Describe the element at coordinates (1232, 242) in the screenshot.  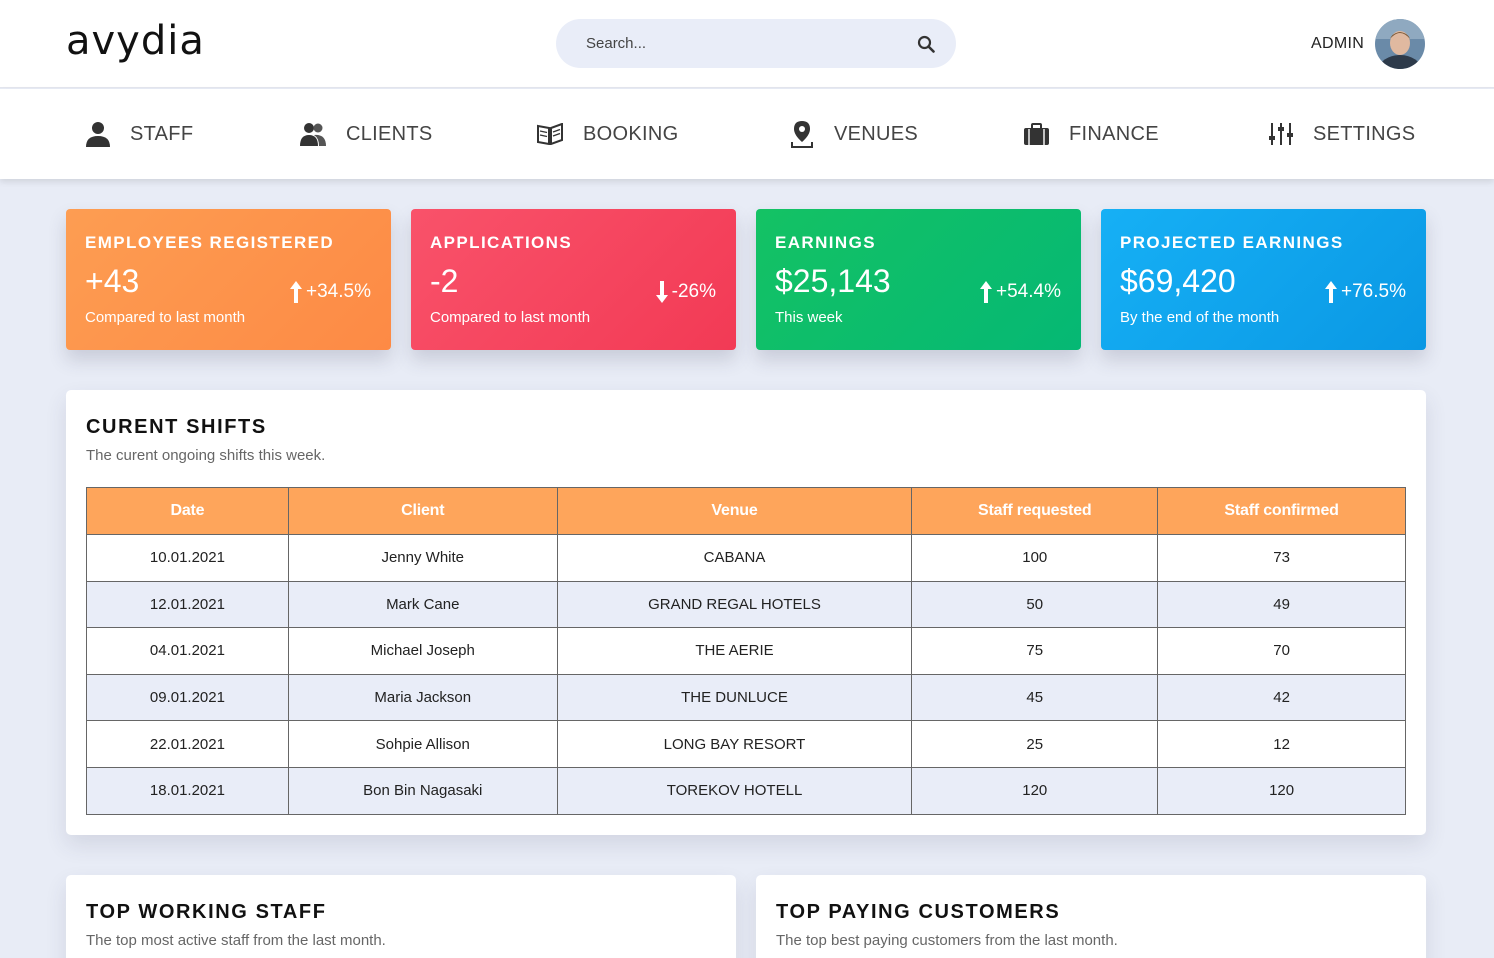
I see `card-title: PROJECTED EARNINGS` at that location.